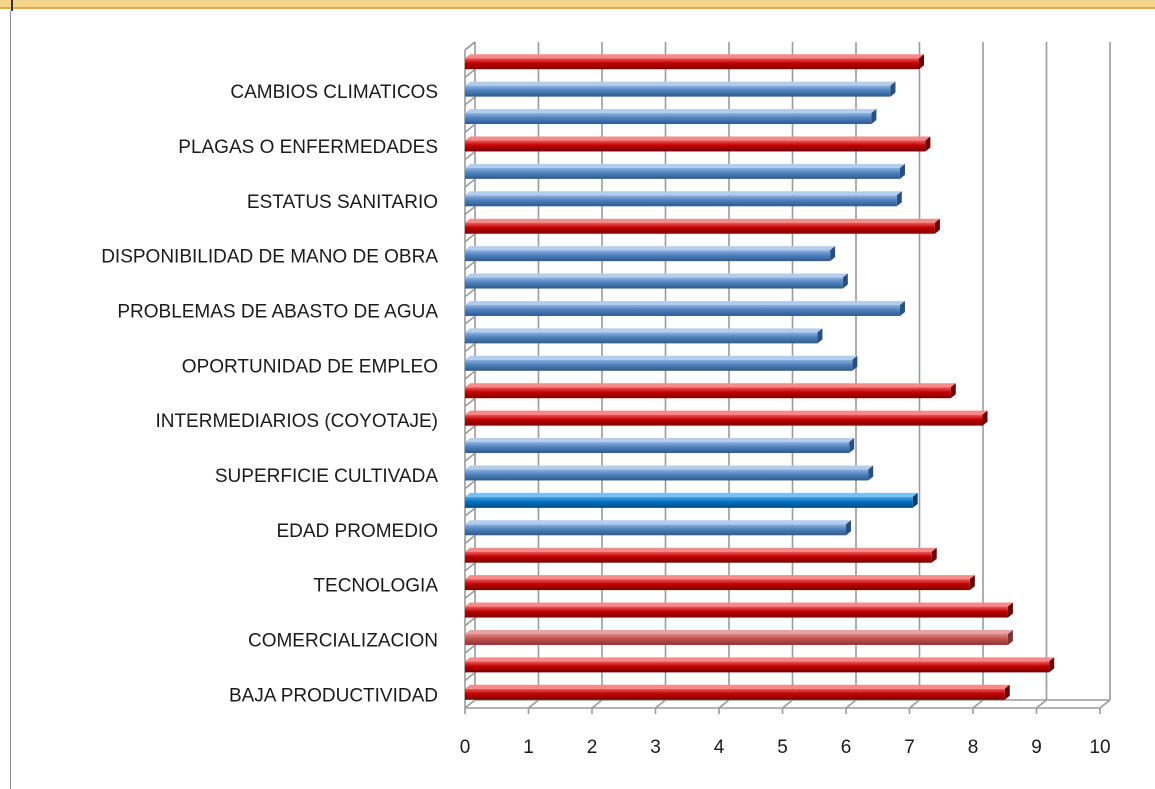  I want to click on category-label: PLAGAS O ENFERMEDADES, so click(308, 147).